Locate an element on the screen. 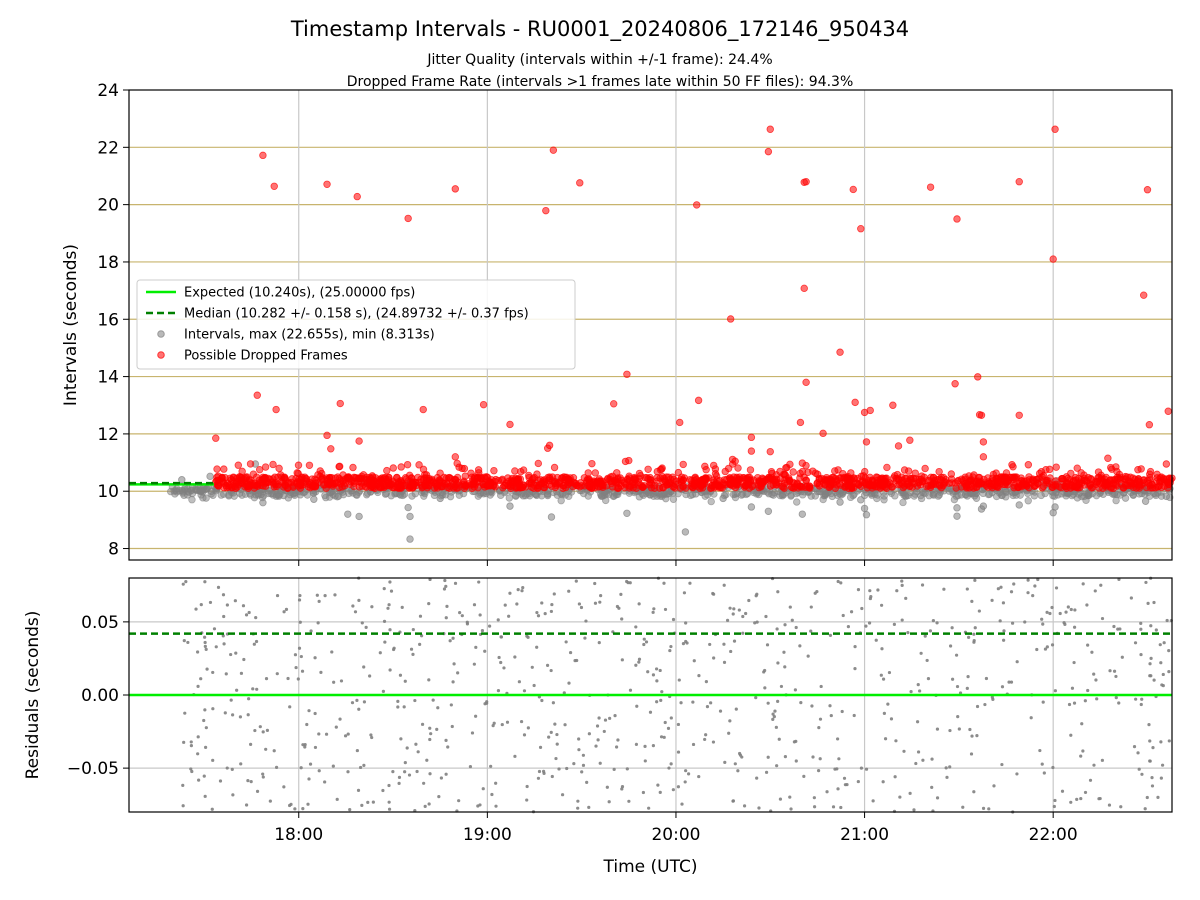  top-ytick-label: 12 is located at coordinates (108, 435).